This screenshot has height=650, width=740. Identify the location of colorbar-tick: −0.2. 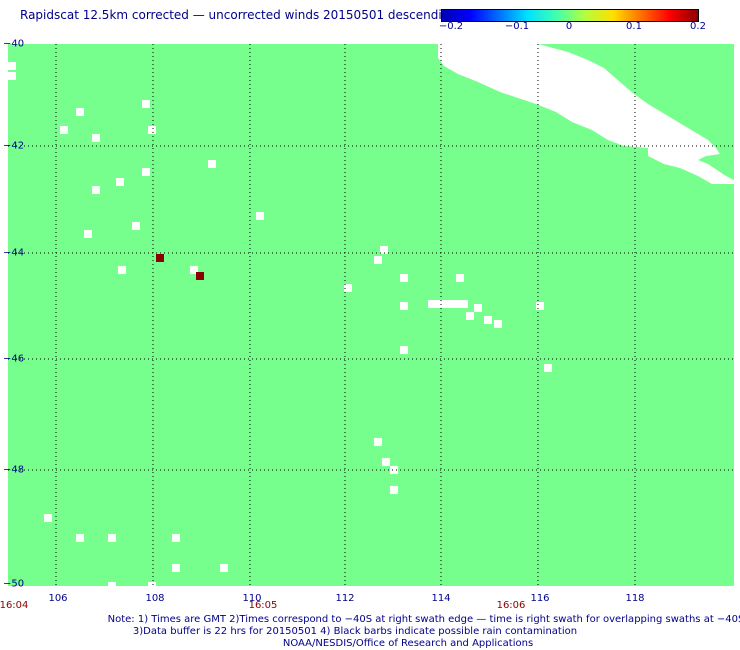
(451, 26).